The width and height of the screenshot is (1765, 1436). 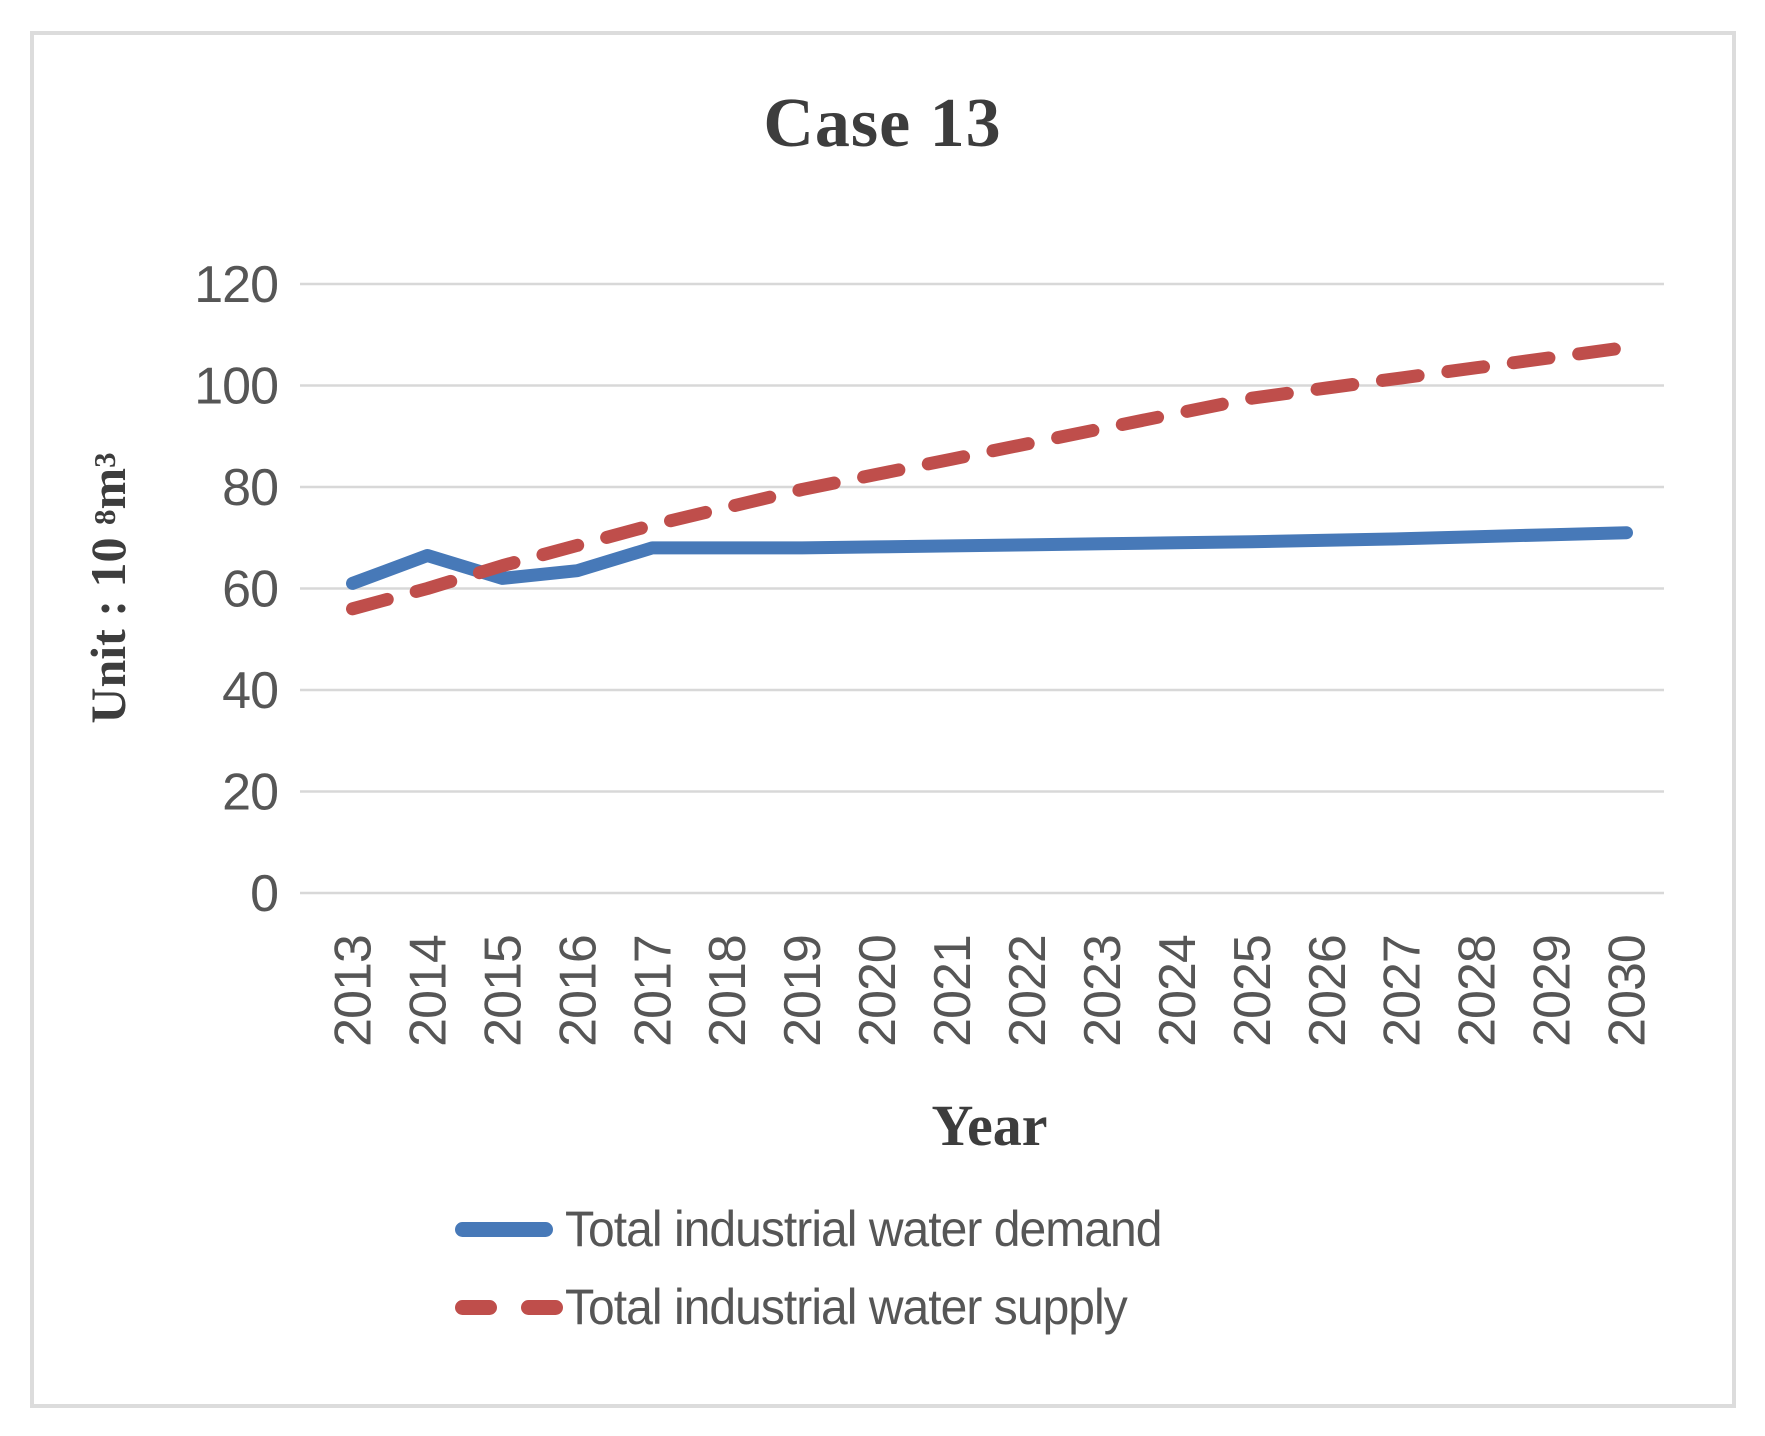 What do you see at coordinates (236, 285) in the screenshot?
I see `y-tick-label: 120` at bounding box center [236, 285].